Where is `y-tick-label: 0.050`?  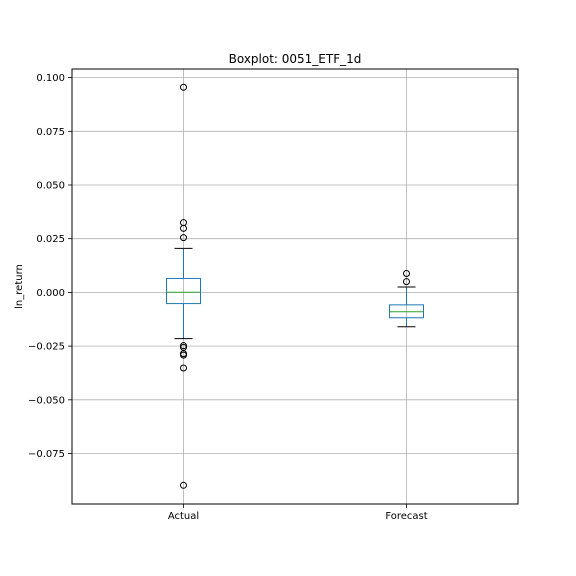
y-tick-label: 0.050 is located at coordinates (50, 186).